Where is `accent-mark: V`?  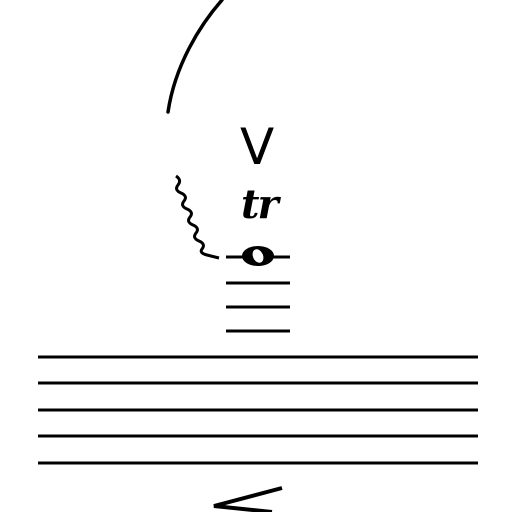
accent-mark: V is located at coordinates (257, 147).